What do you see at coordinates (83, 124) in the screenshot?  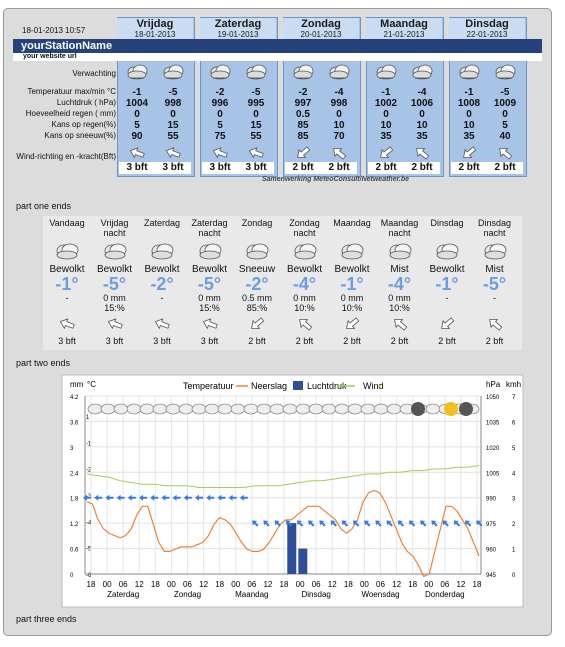 I see `row-label-rain-chance: Kans op regen(%)` at bounding box center [83, 124].